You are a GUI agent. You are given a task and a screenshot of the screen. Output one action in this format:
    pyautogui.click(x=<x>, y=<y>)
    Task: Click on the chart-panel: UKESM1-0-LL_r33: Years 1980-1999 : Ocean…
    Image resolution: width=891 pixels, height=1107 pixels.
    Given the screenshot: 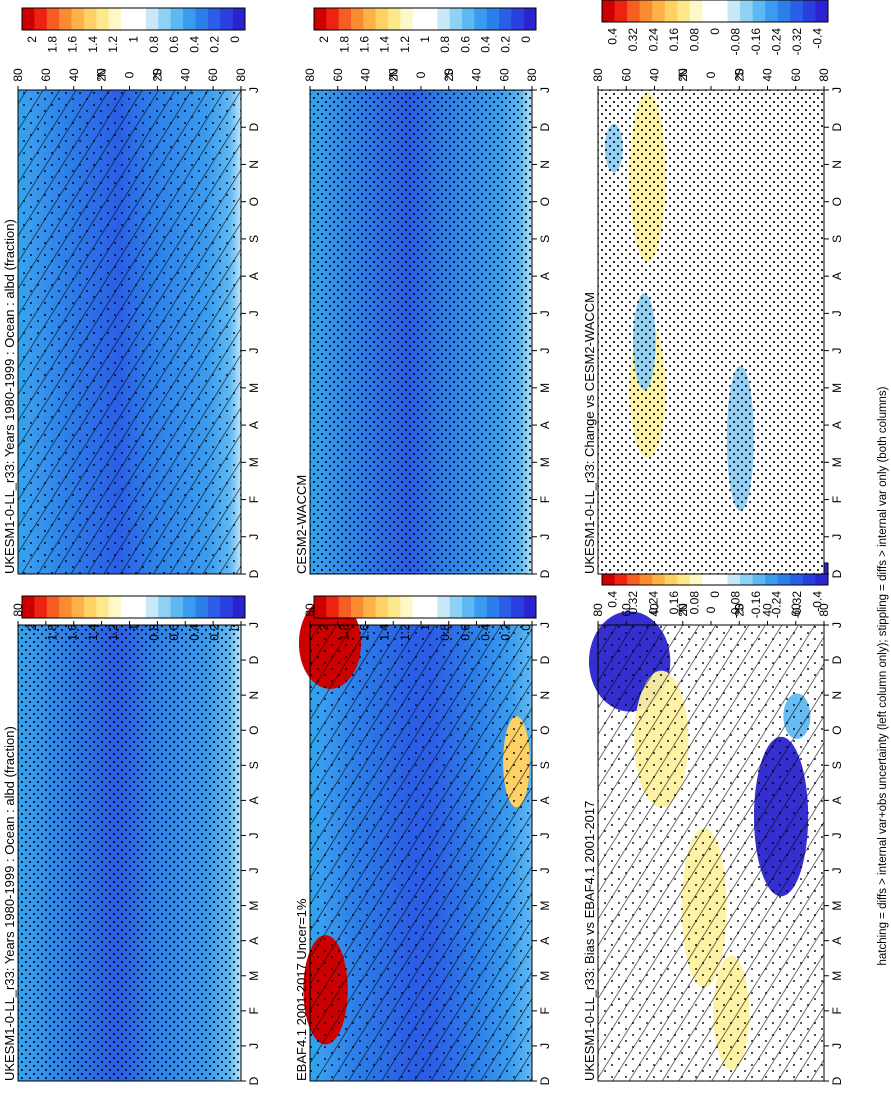 What is the action you would take?
    pyautogui.click(x=131, y=292)
    